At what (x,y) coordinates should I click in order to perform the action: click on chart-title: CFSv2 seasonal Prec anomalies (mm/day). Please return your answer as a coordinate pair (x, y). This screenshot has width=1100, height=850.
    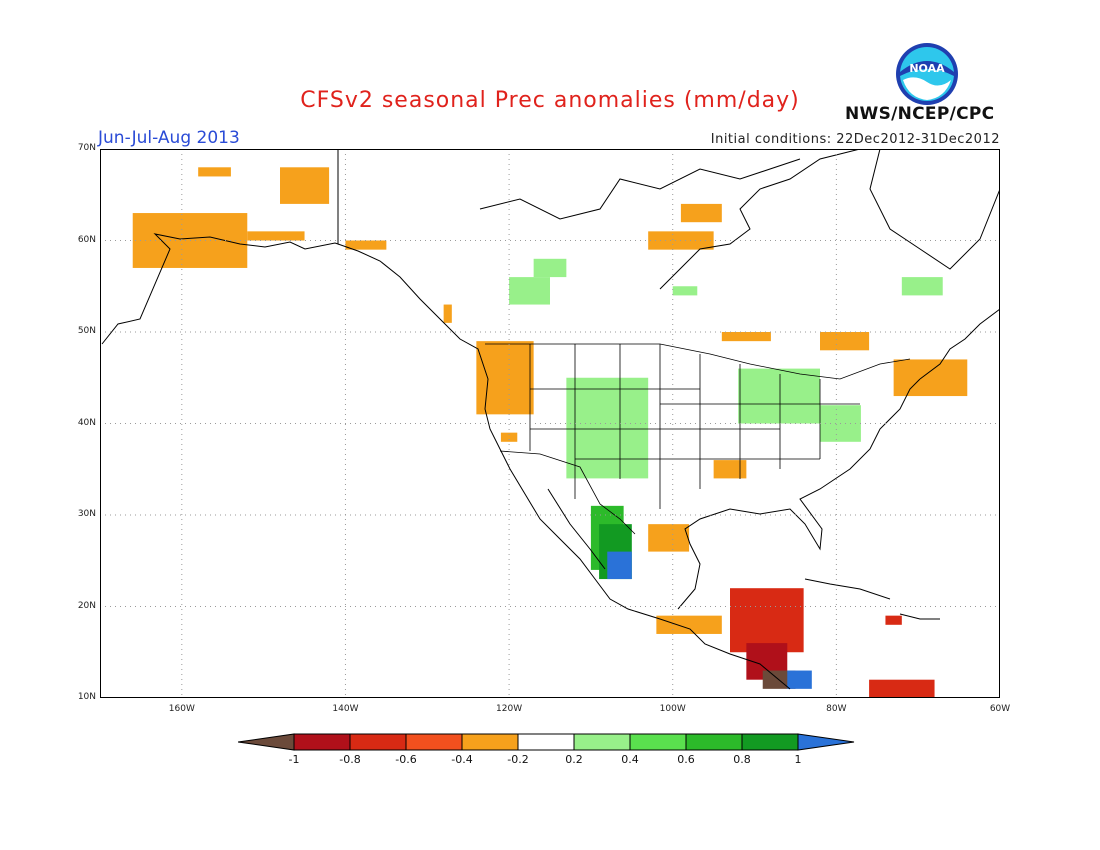
    Looking at the image, I should click on (550, 100).